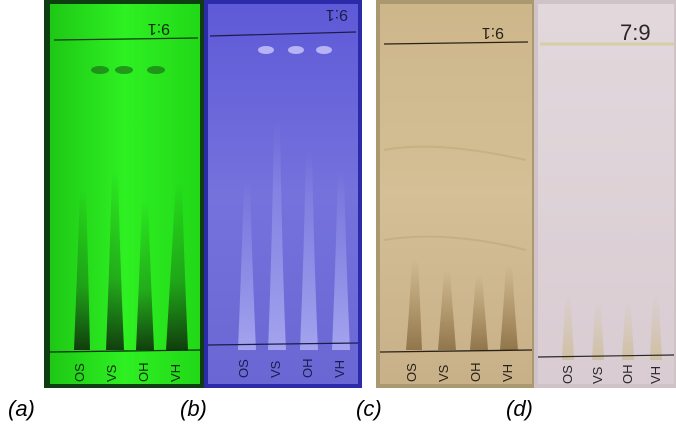 The width and height of the screenshot is (676, 425). What do you see at coordinates (411, 372) in the screenshot?
I see `lane-label-c-1: OS` at bounding box center [411, 372].